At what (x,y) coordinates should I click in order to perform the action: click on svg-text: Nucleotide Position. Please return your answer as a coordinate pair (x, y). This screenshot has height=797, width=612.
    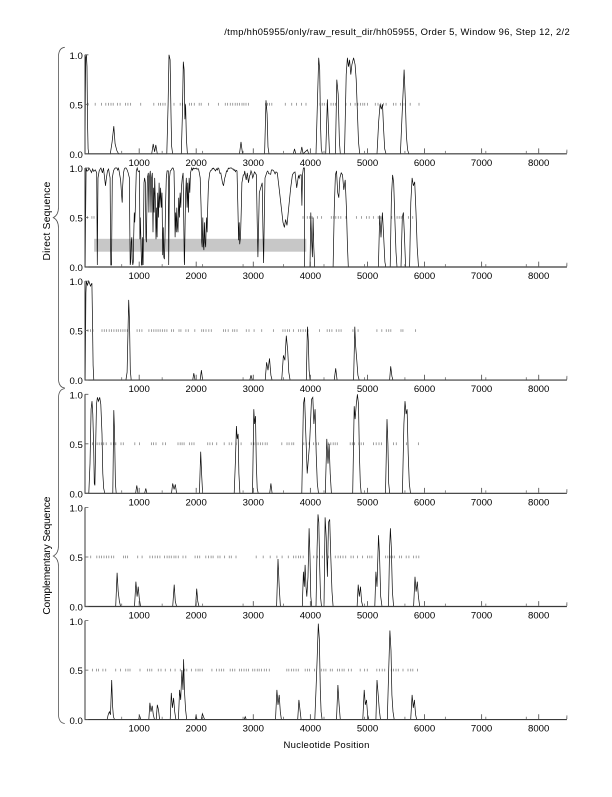
    Looking at the image, I should click on (327, 745).